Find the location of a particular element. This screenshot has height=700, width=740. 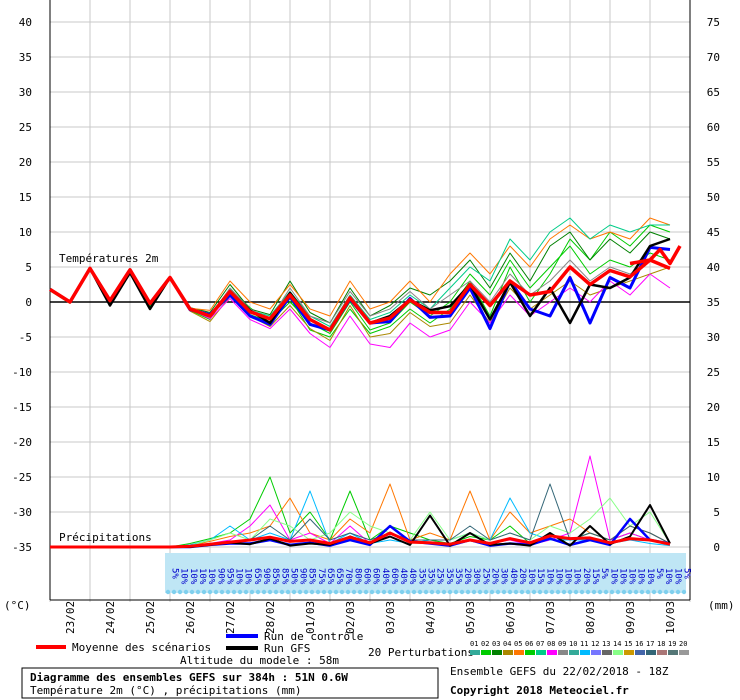

left-tick-label: -20 is located at coordinates (22, 442).